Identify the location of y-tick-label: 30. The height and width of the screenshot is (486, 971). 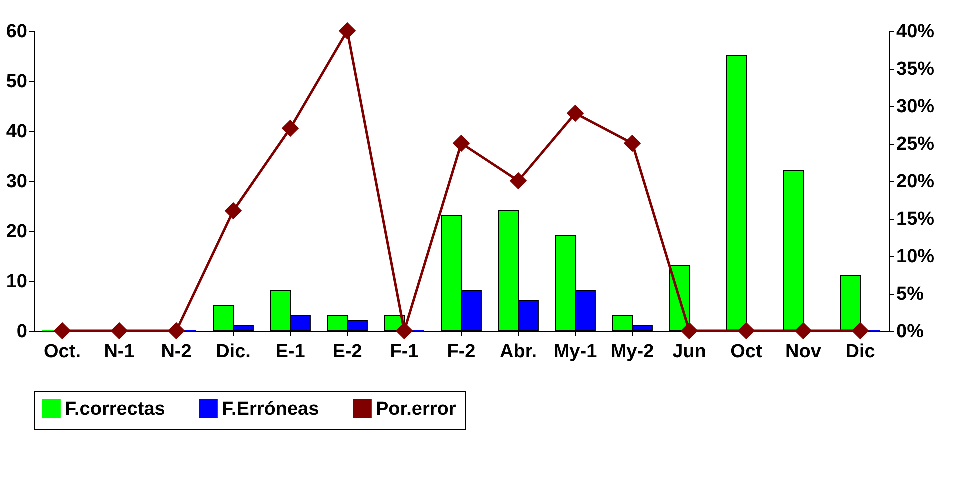
(17, 182).